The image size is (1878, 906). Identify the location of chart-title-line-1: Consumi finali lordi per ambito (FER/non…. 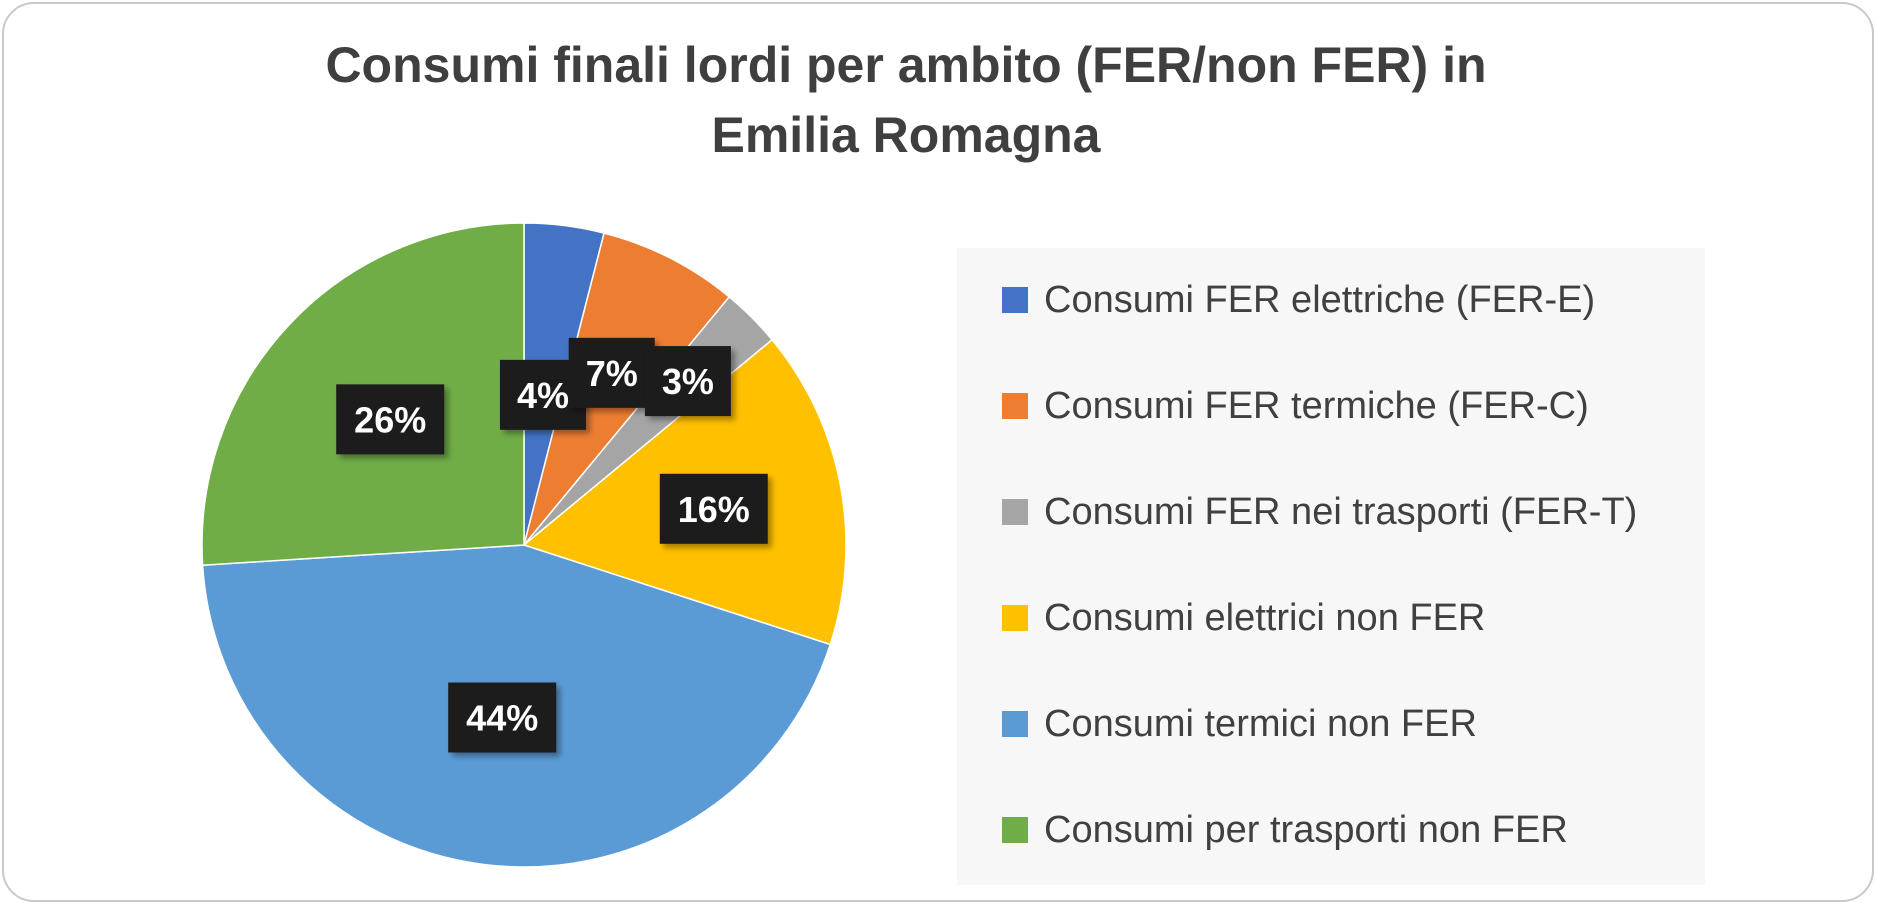
(906, 65).